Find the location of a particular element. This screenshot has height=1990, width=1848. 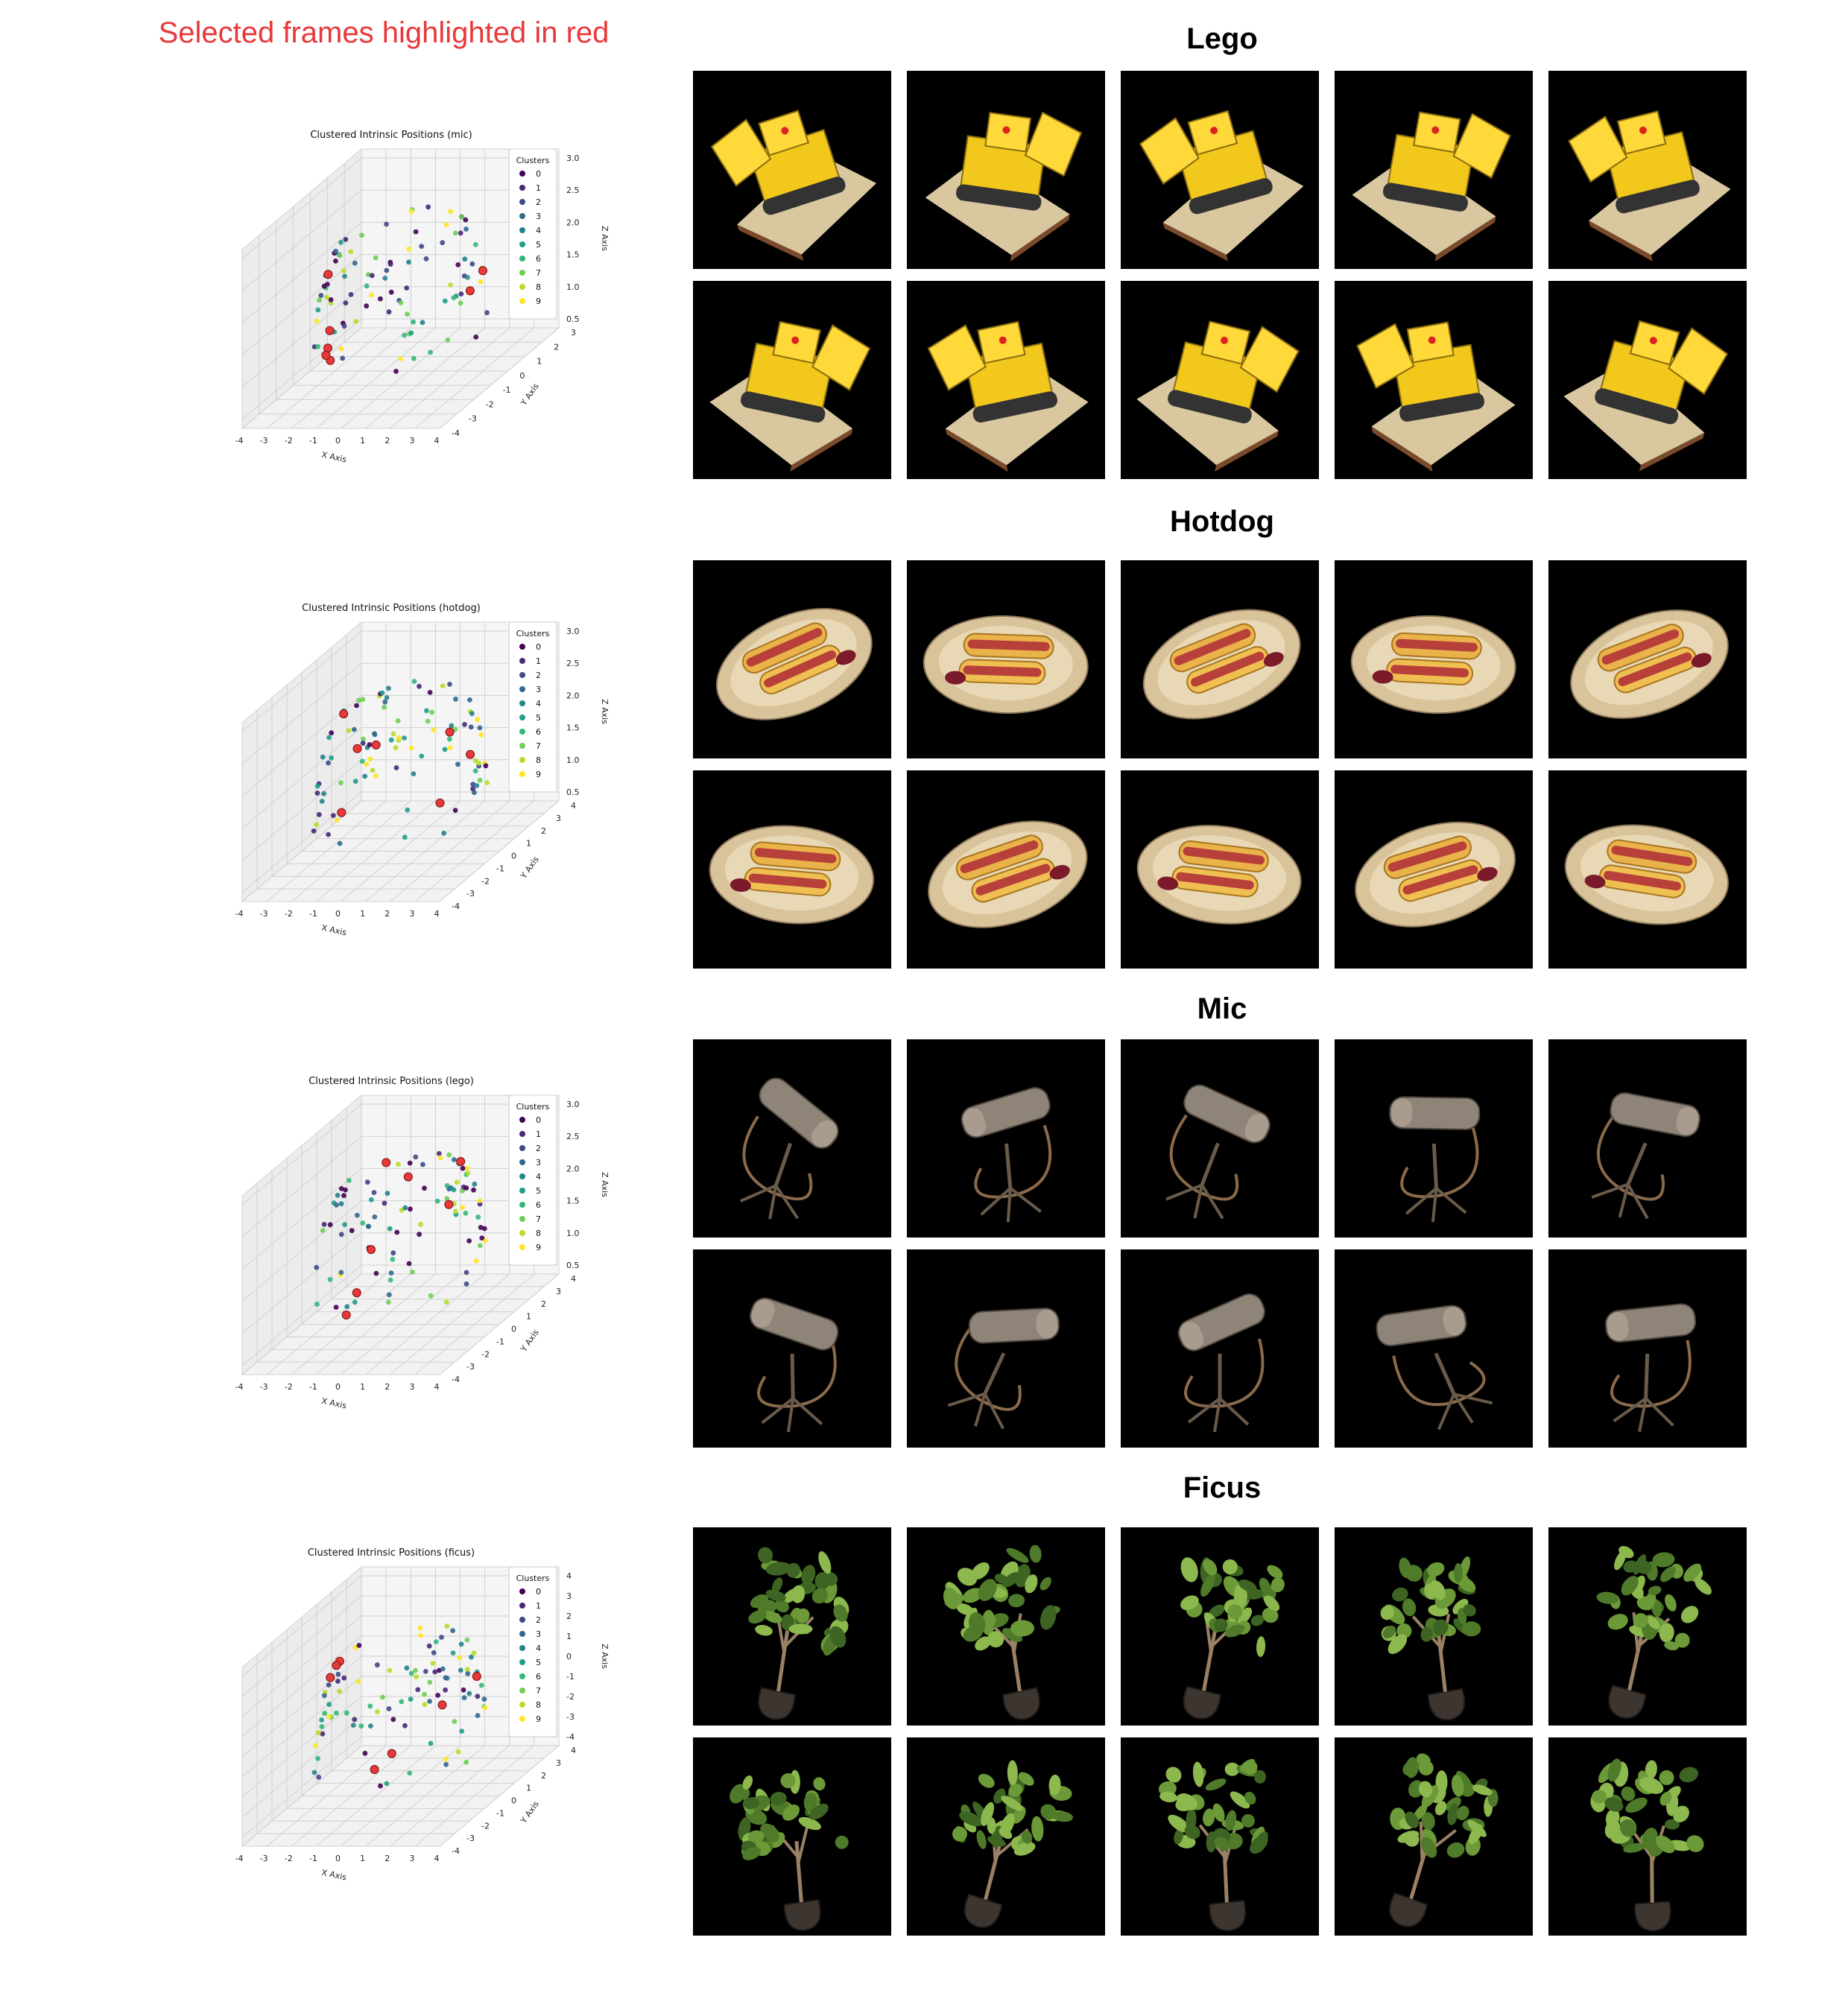

x-tick-label: 1 is located at coordinates (362, 914).